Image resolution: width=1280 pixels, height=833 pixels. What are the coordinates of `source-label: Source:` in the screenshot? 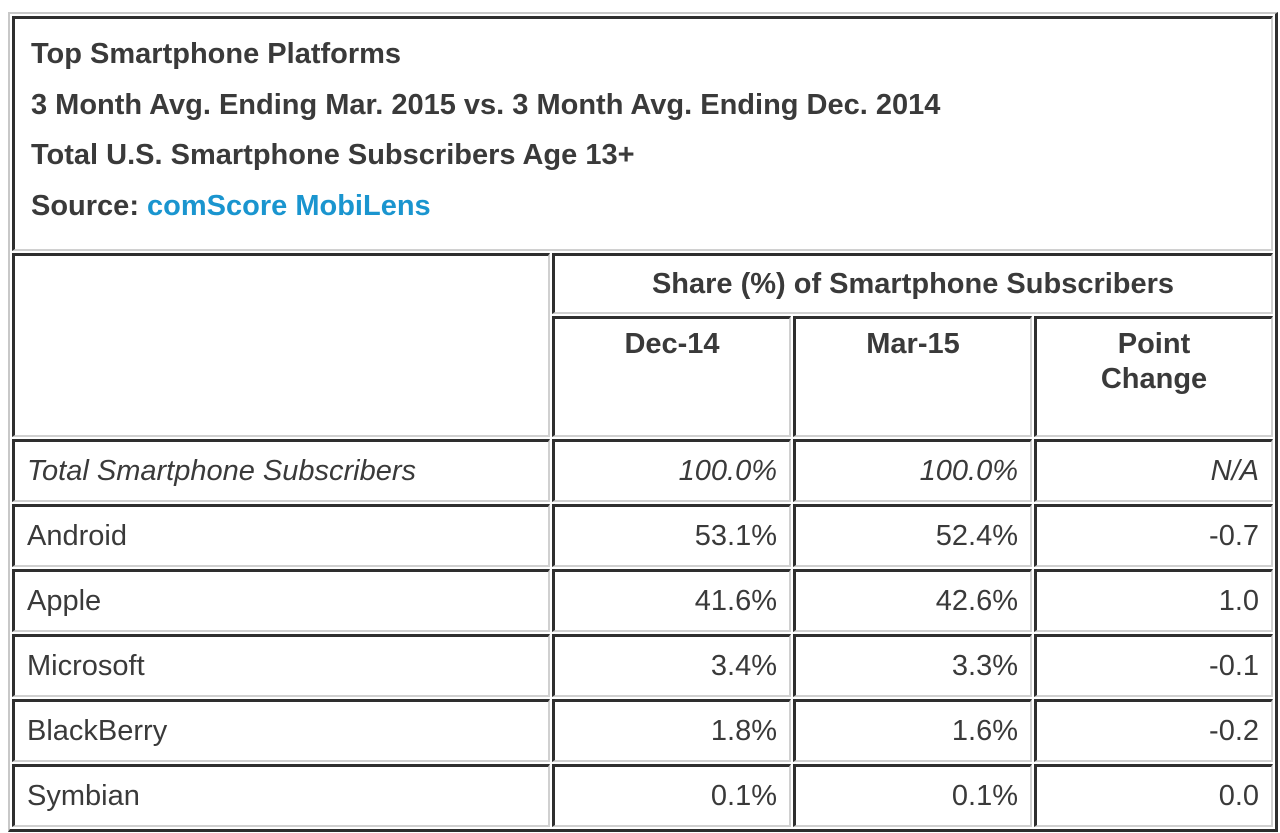 It's located at (85, 205).